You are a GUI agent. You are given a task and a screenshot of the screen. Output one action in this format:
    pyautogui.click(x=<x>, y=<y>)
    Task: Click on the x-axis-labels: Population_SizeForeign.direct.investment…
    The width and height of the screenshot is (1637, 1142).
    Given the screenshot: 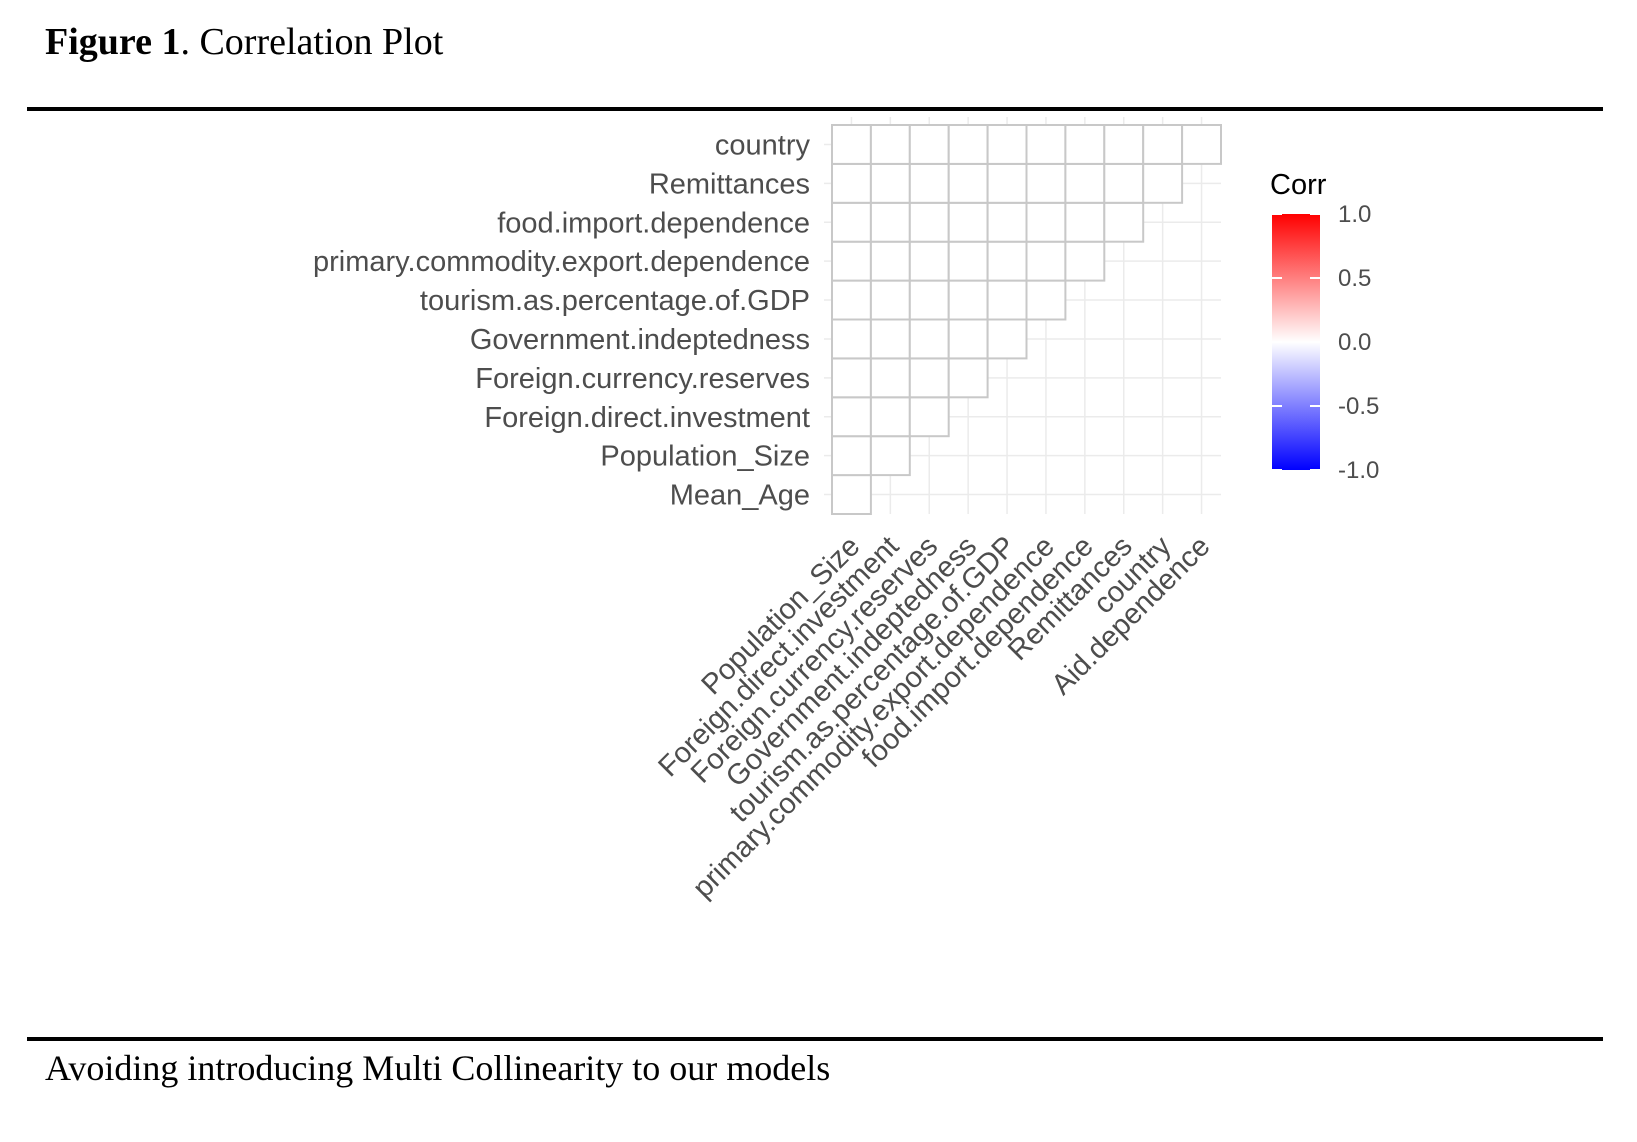 What is the action you would take?
    pyautogui.click(x=934, y=717)
    